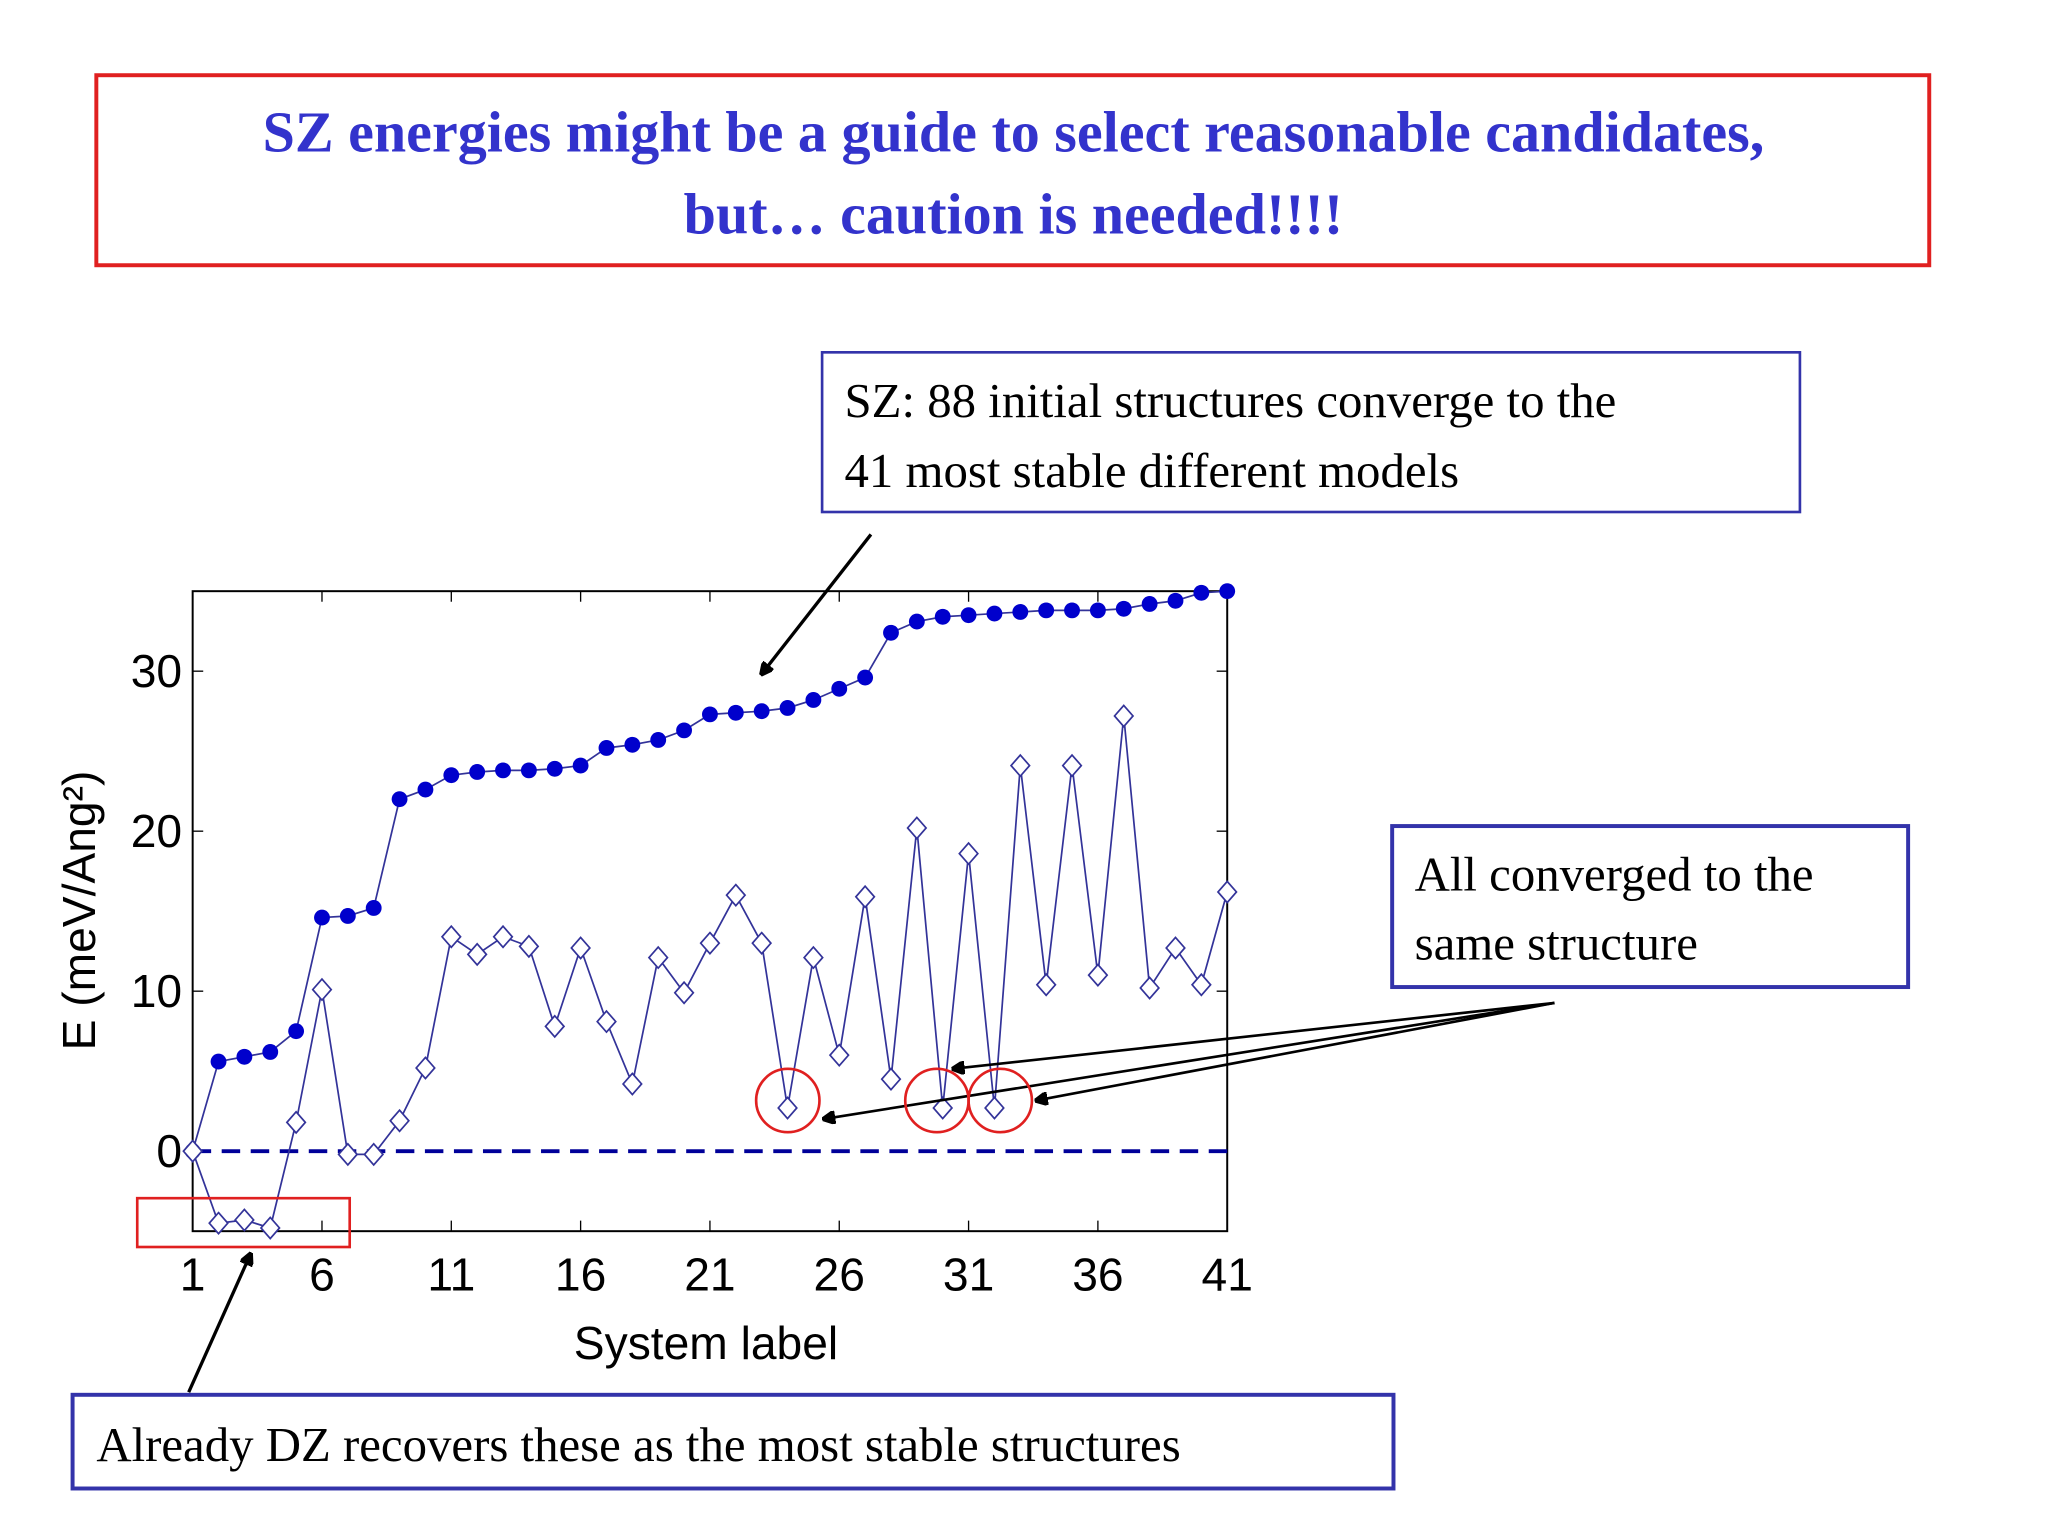  Describe the element at coordinates (169, 1151) in the screenshot. I see `y-tick-label: 0` at that location.